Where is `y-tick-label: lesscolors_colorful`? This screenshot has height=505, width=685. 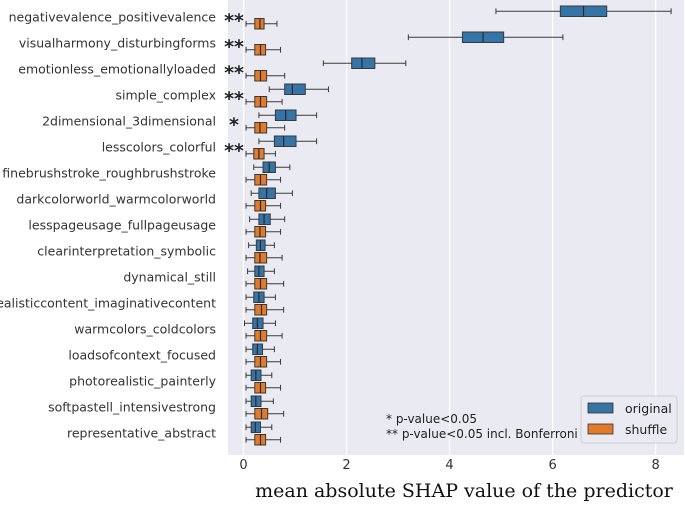
y-tick-label: lesscolors_colorful is located at coordinates (159, 147).